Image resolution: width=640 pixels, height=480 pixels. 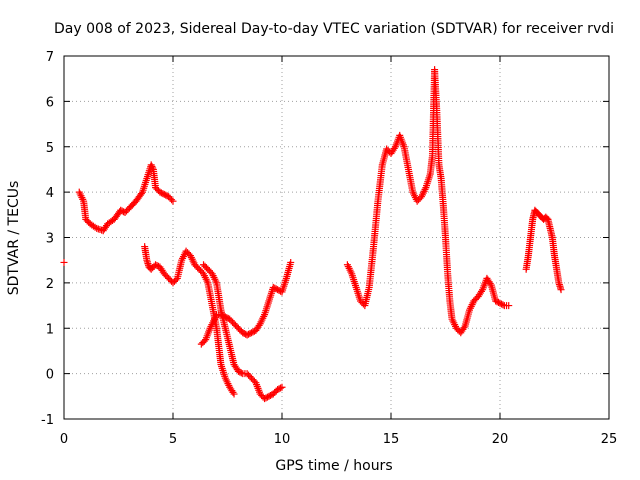 I want to click on y-tick-label: 7, so click(x=50, y=57).